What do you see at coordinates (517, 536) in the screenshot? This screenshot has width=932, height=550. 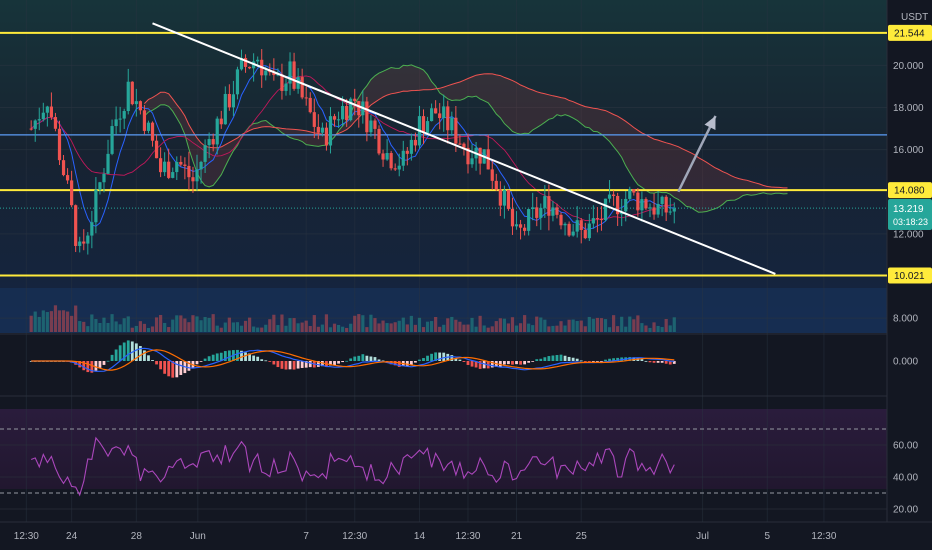 I see `x-tick-label: 21` at bounding box center [517, 536].